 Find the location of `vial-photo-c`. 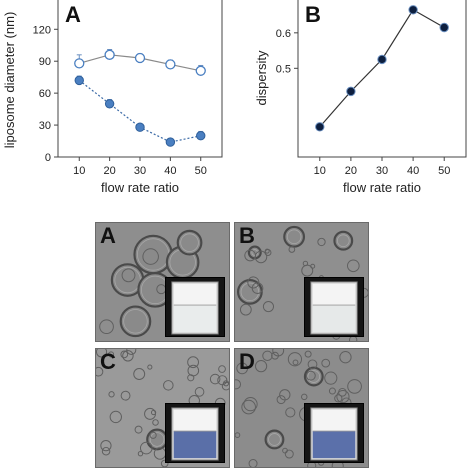

vial-photo-c is located at coordinates (195, 433).